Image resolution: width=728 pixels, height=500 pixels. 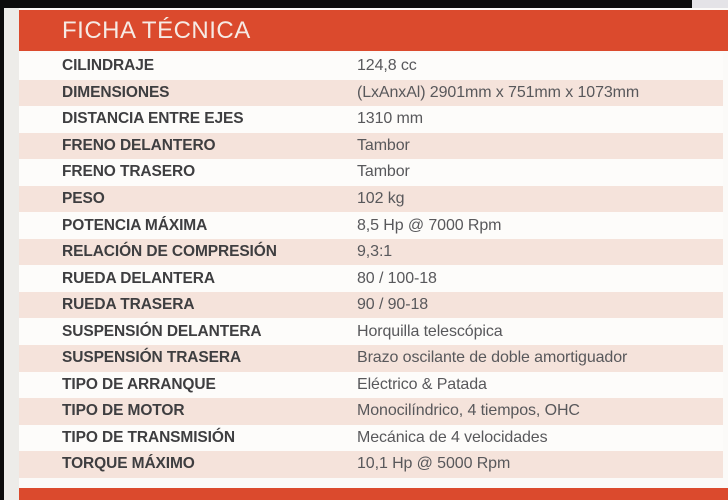 I want to click on left-edge-black-strip, so click(x=2, y=250).